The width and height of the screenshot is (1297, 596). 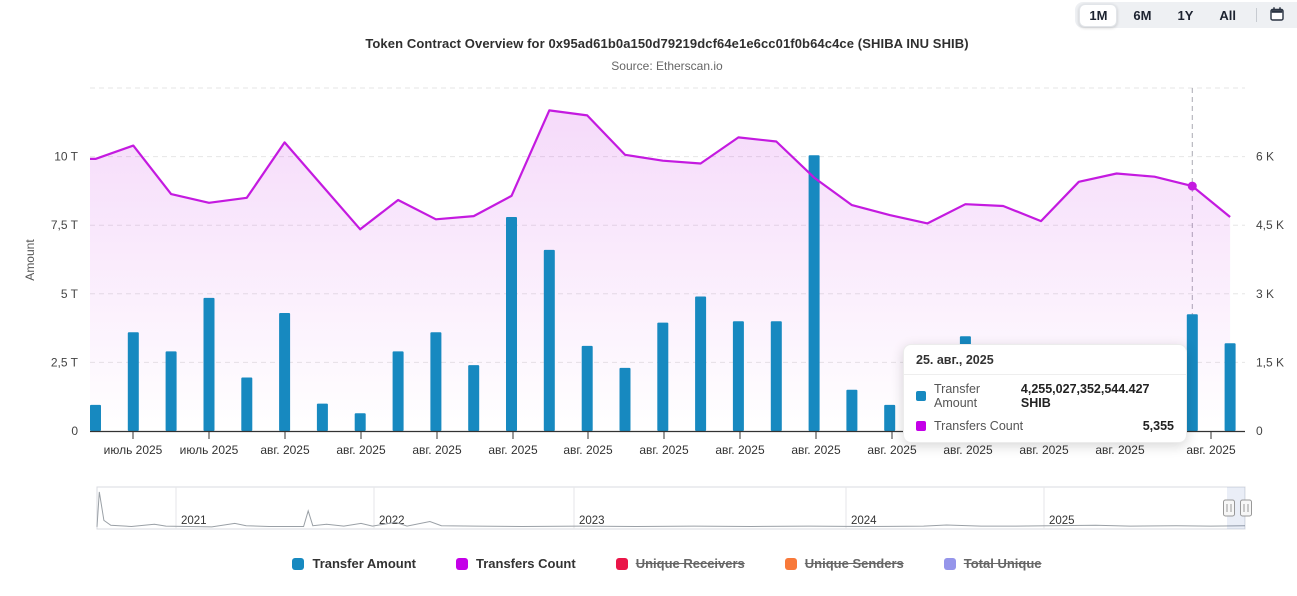 I want to click on left-axis-label: 10 T, so click(x=66, y=157).